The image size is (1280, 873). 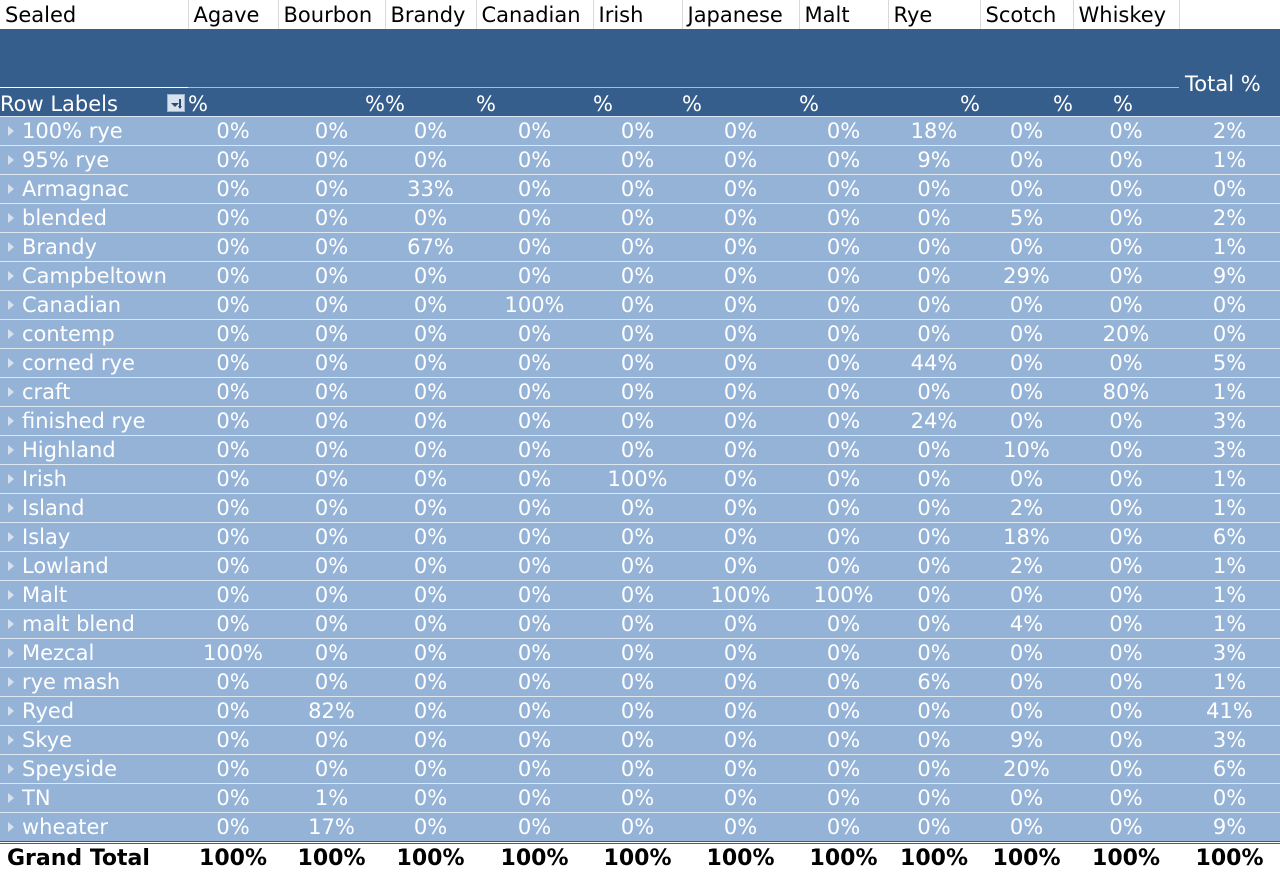 I want to click on value-cell: 5%, so click(x=1026, y=218).